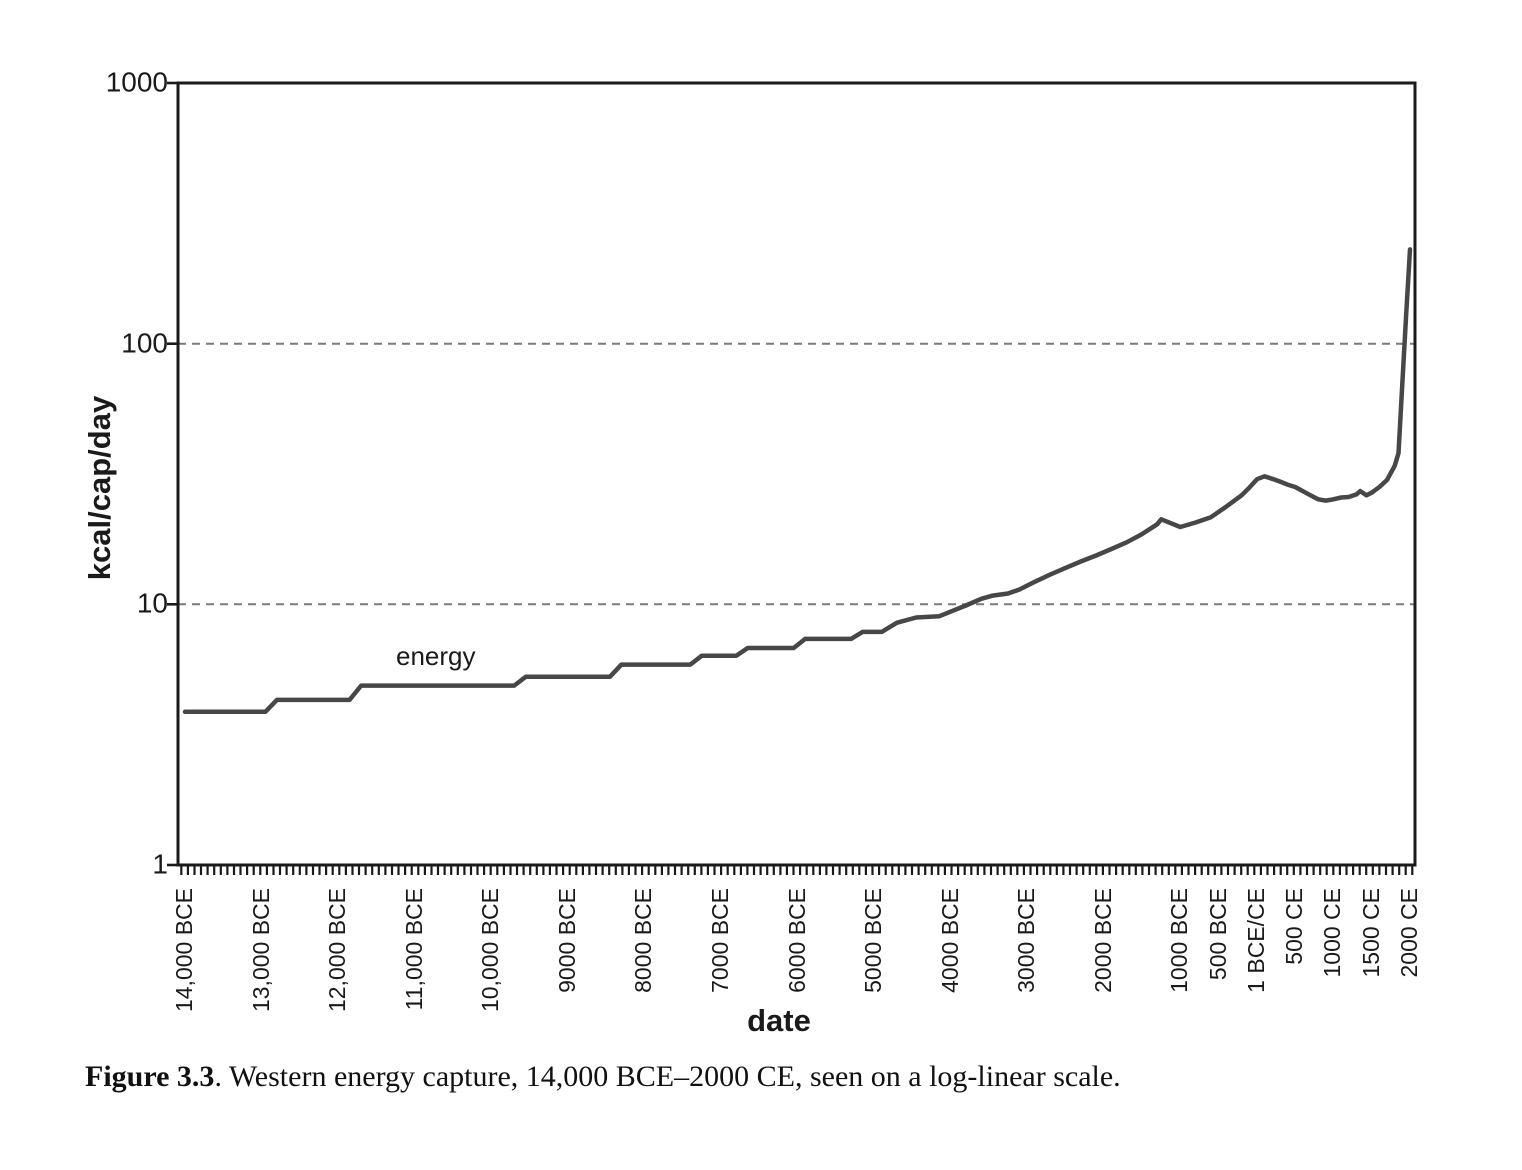 The height and width of the screenshot is (1170, 1522). I want to click on series-label-energy: energy, so click(436, 656).